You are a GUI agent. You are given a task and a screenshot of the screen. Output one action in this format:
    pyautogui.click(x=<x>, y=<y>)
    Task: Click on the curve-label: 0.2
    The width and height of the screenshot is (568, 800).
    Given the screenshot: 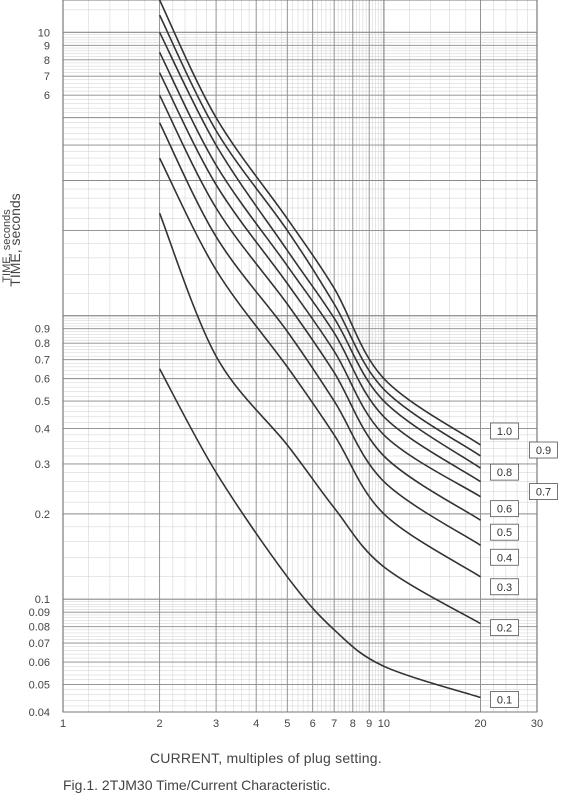 What is the action you would take?
    pyautogui.click(x=504, y=629)
    